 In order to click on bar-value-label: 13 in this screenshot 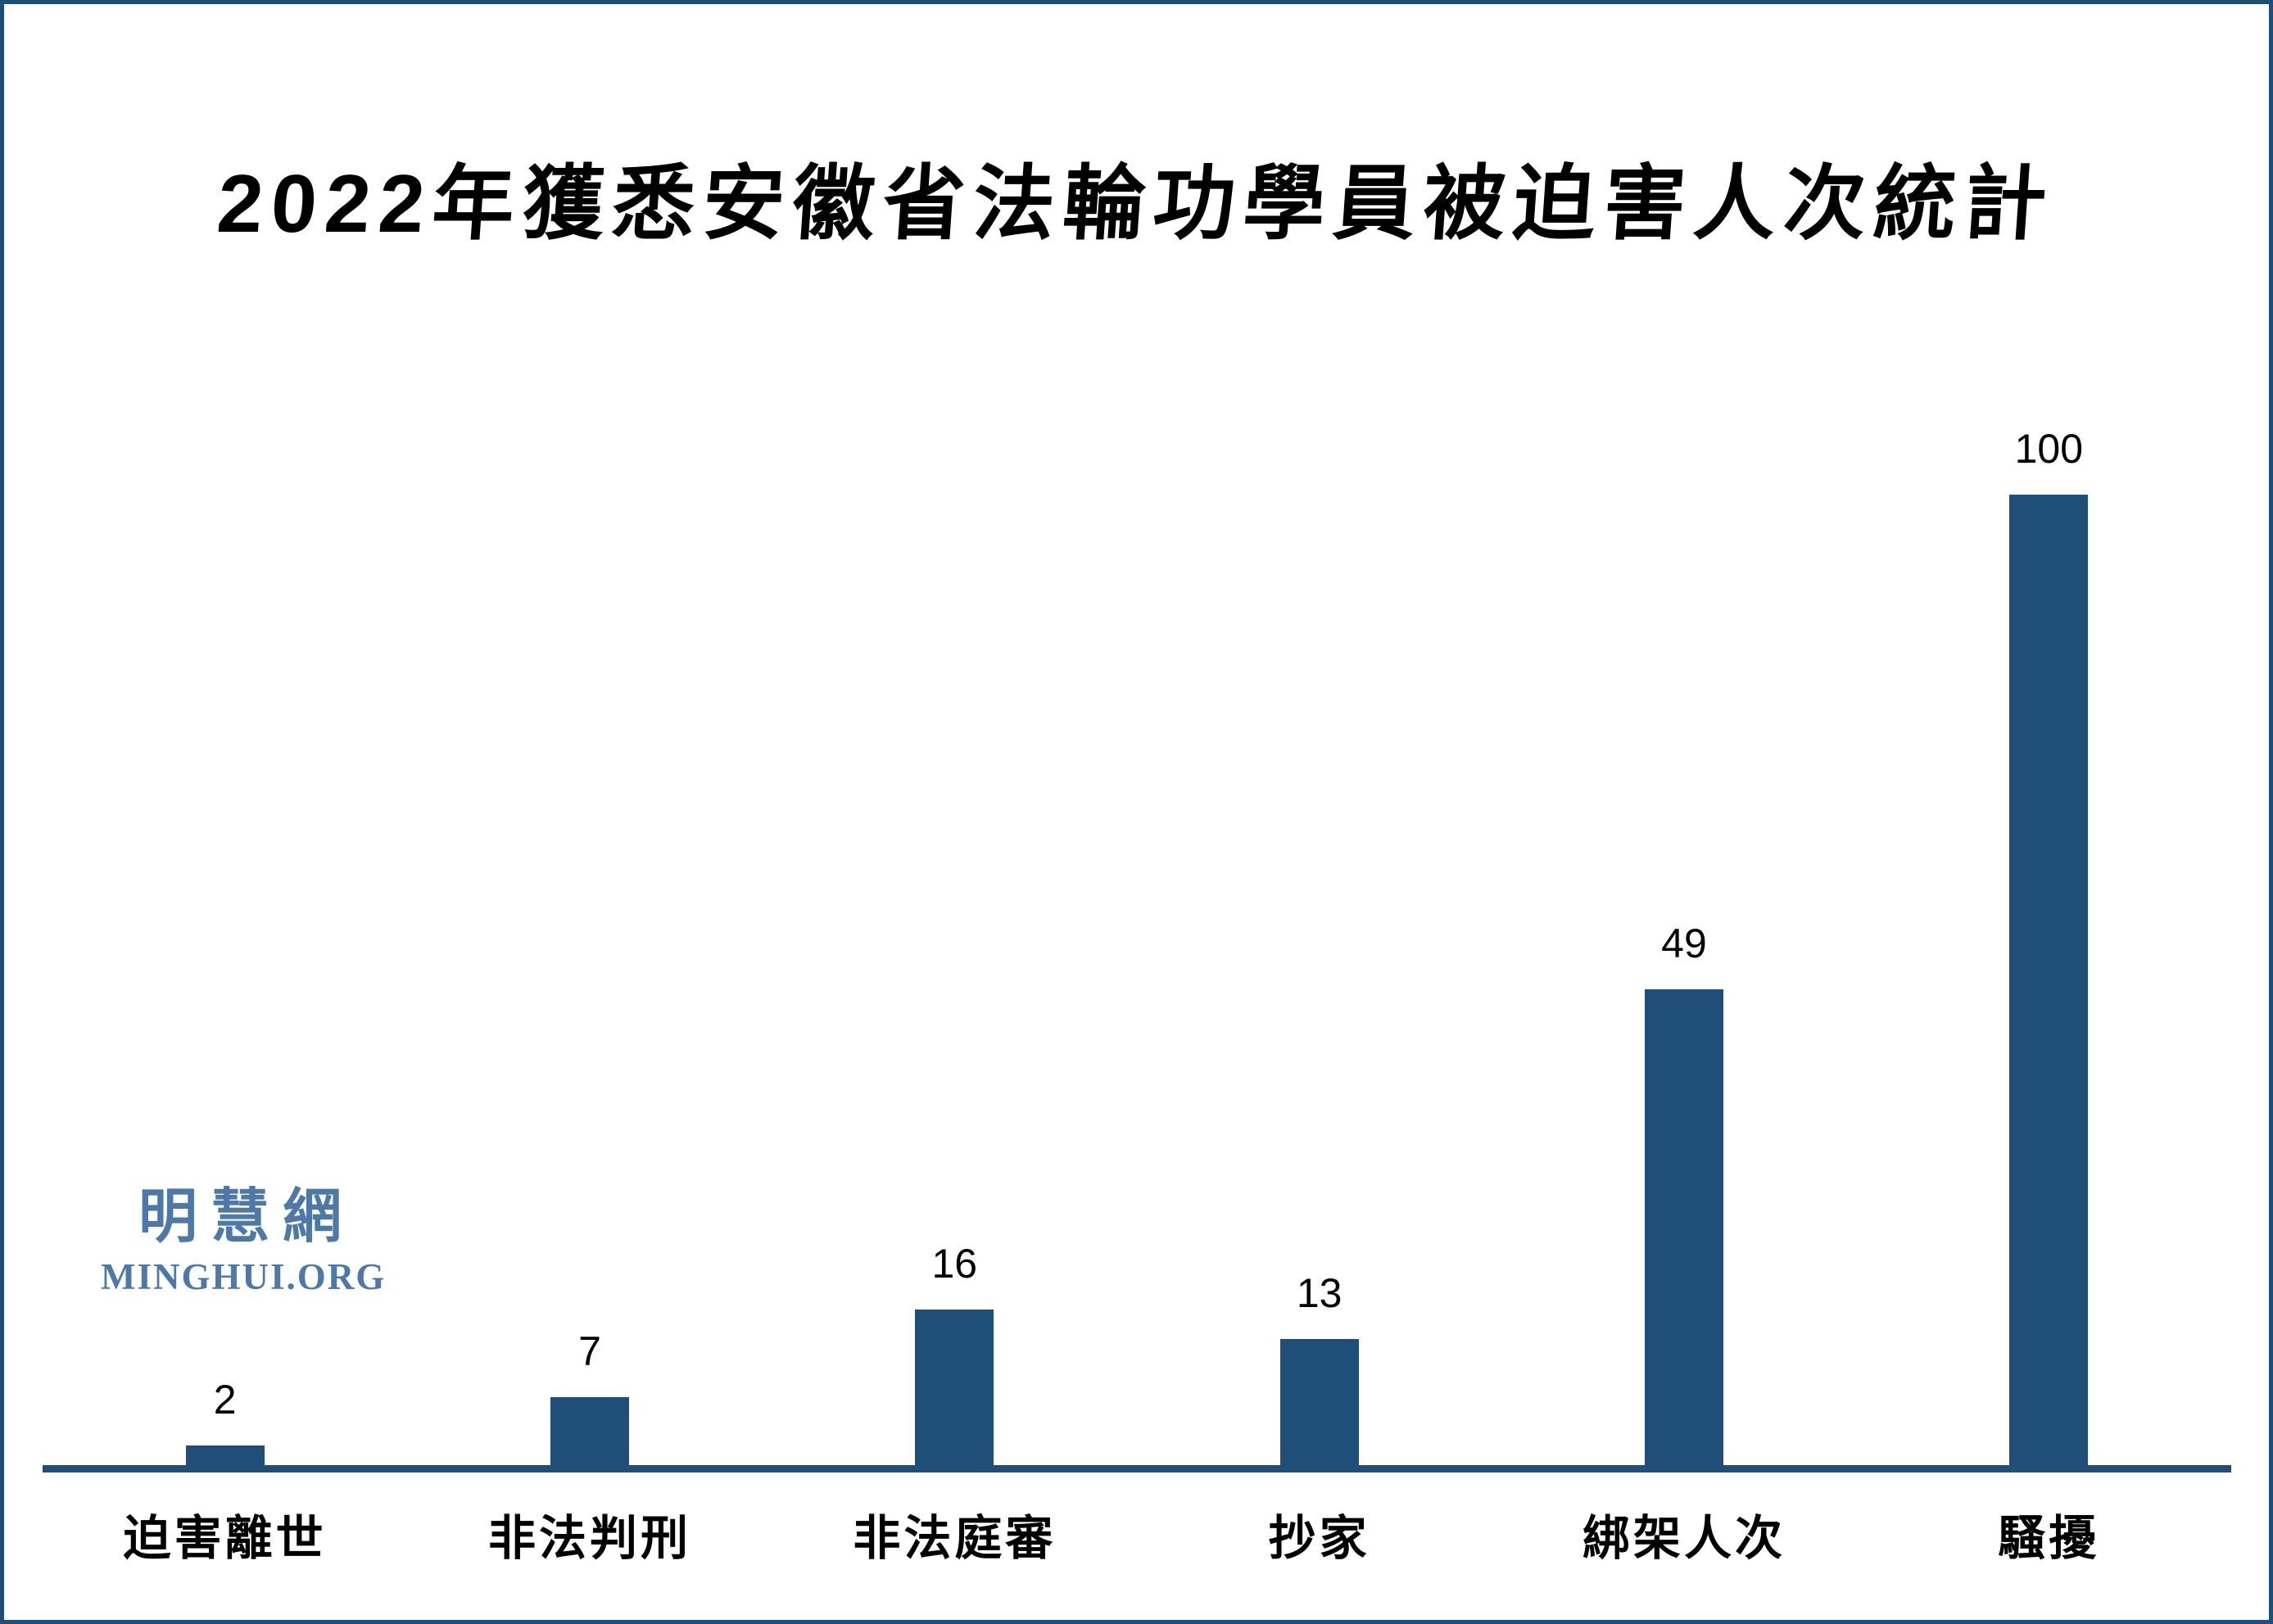, I will do `click(1319, 1293)`.